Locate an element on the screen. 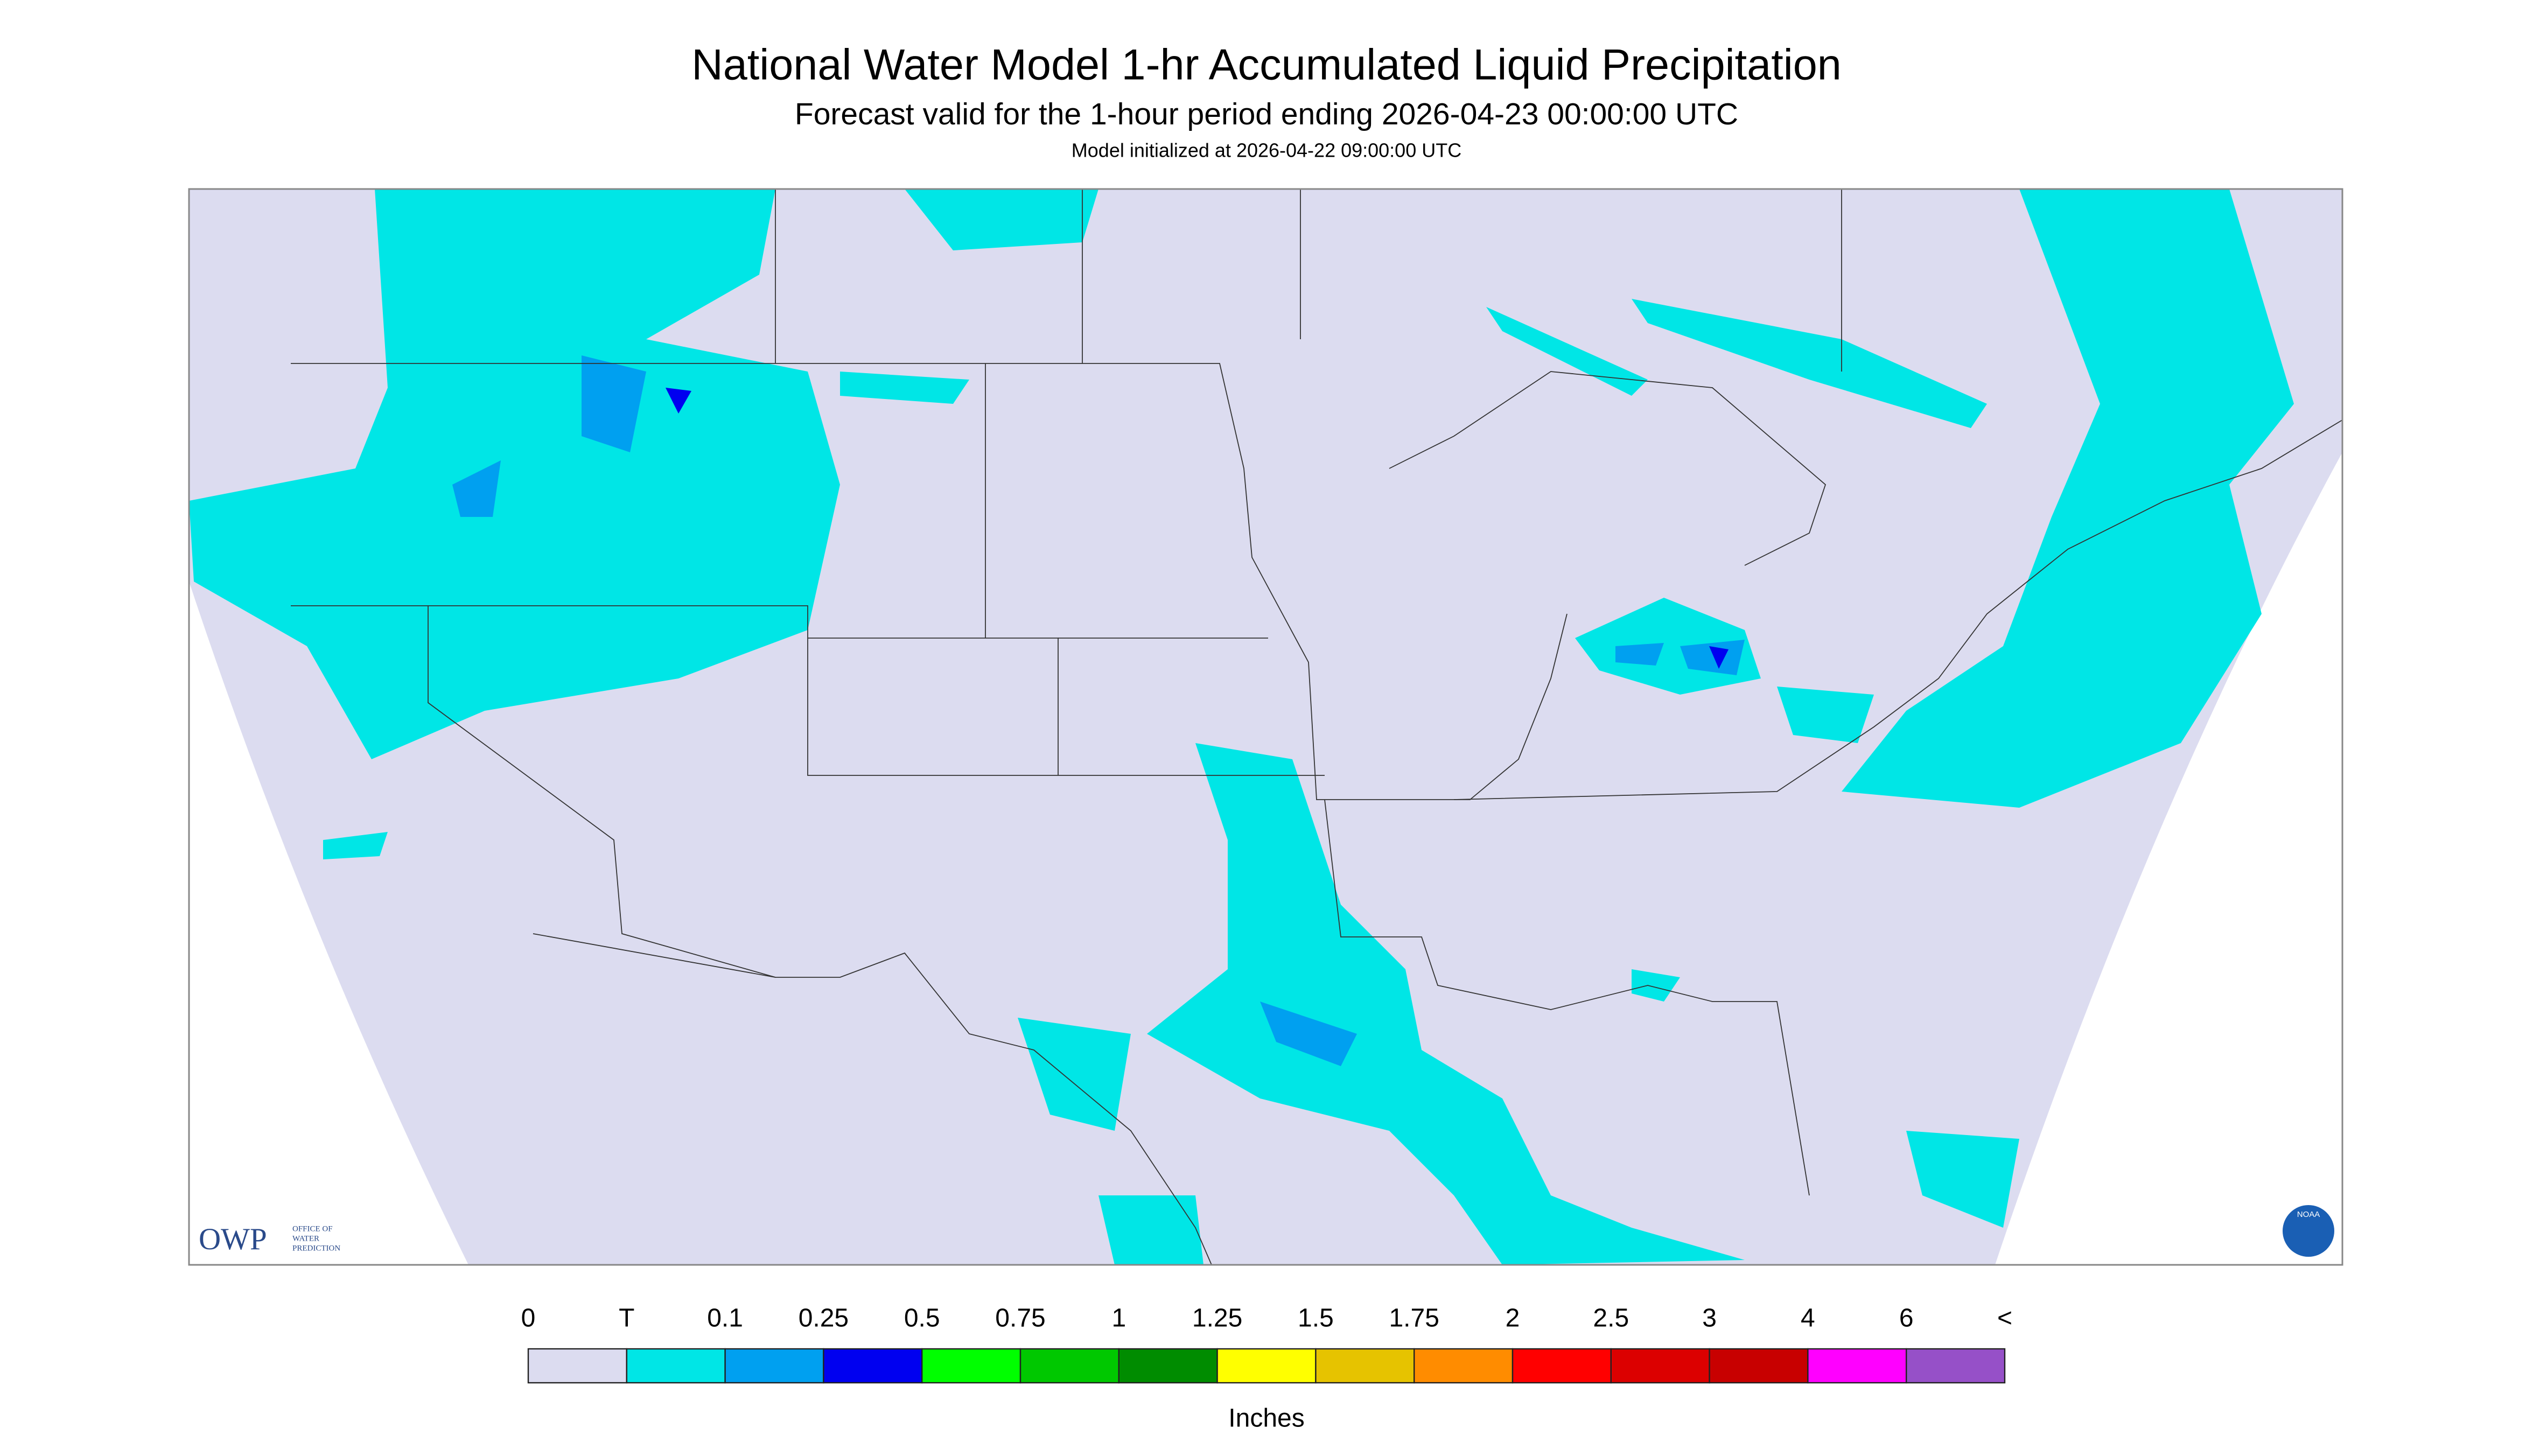 The height and width of the screenshot is (1456, 2533). legend-label: 6 is located at coordinates (1907, 1318).